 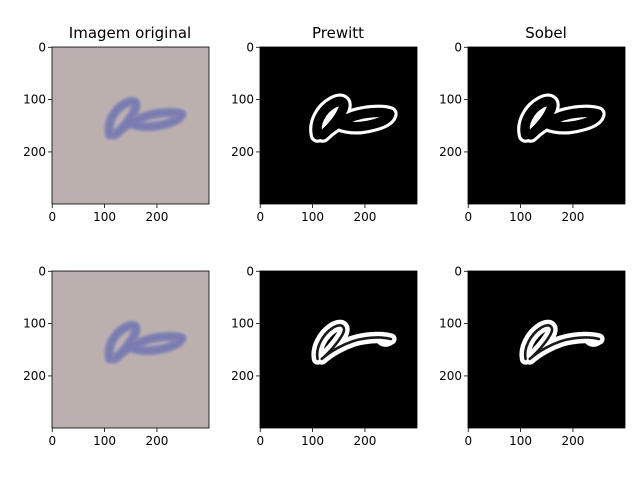 What do you see at coordinates (130, 33) in the screenshot?
I see `title-original: Imagem original` at bounding box center [130, 33].